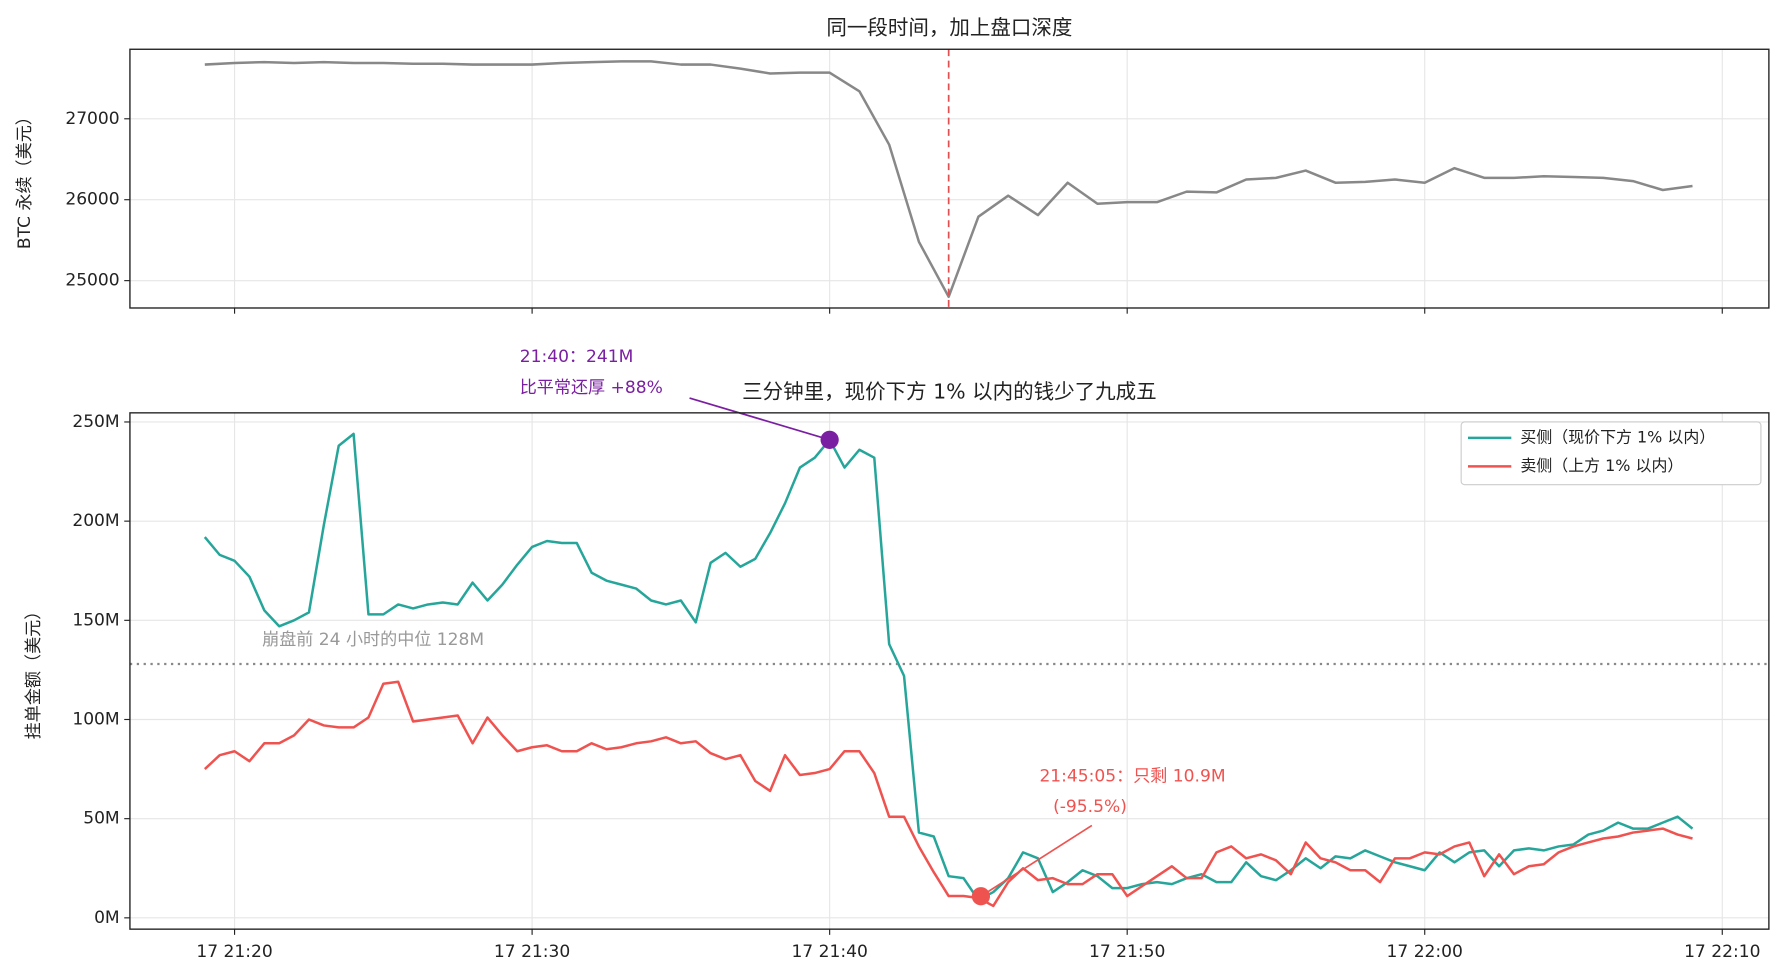  What do you see at coordinates (949, 28) in the screenshot?
I see `chart-title: 同一段时间，加上盘口深度` at bounding box center [949, 28].